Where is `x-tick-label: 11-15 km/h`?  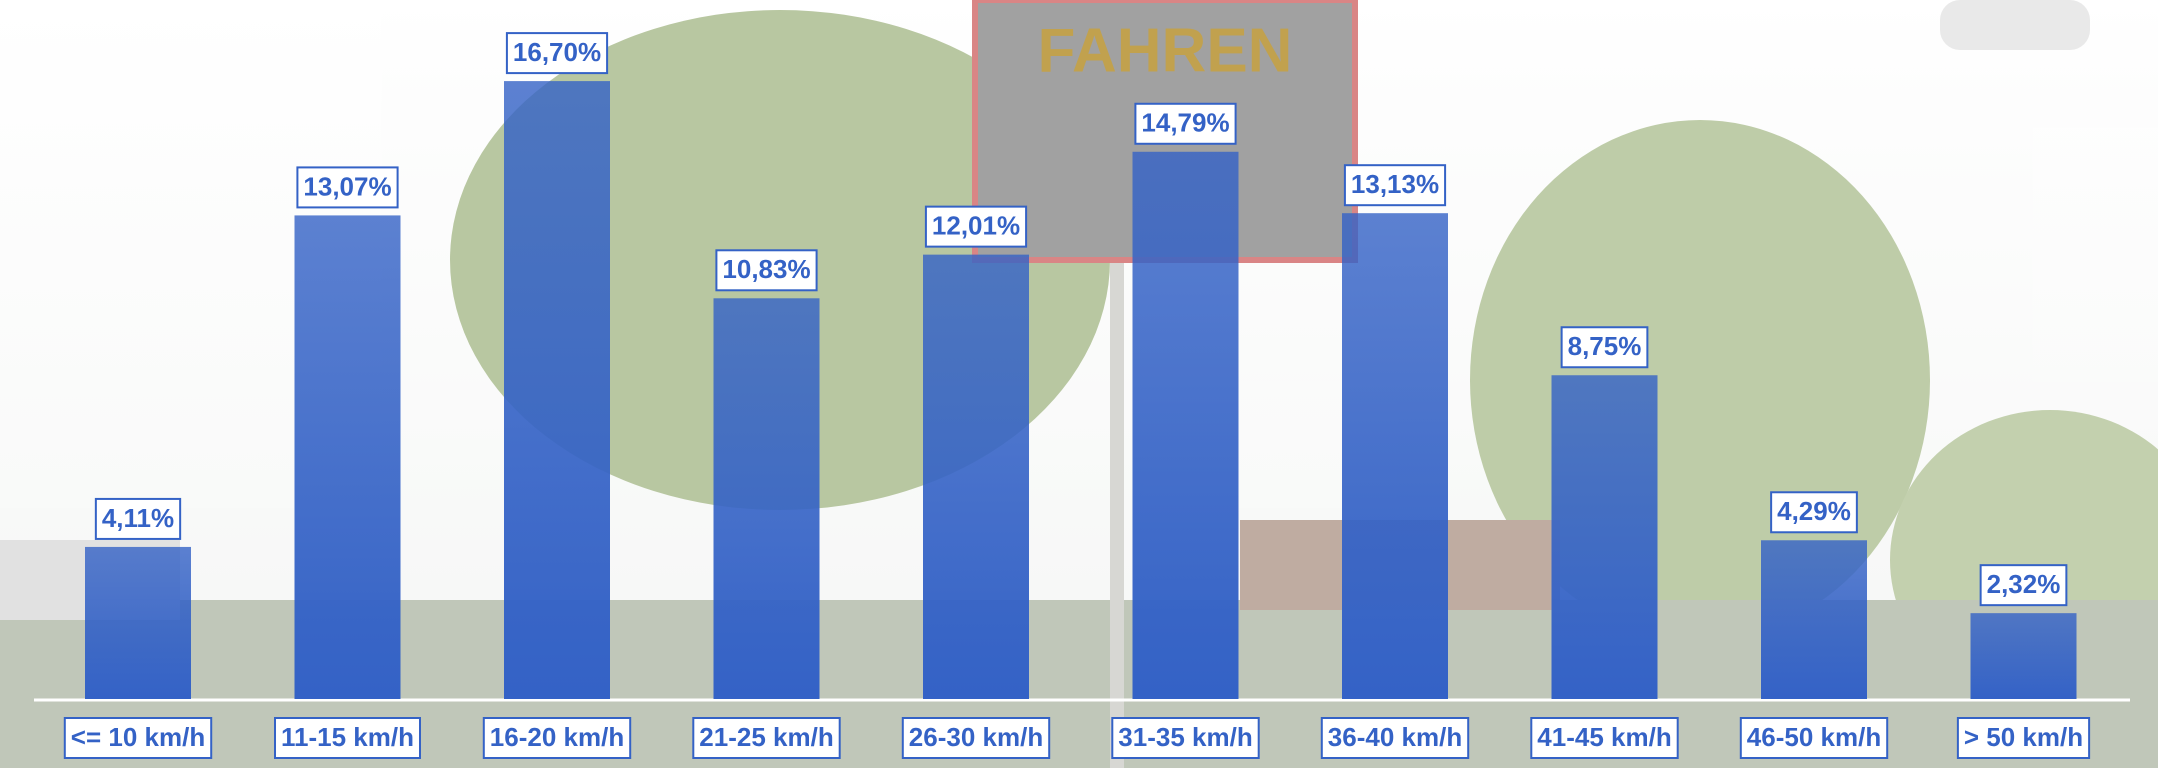
x-tick-label: 11-15 km/h is located at coordinates (347, 737).